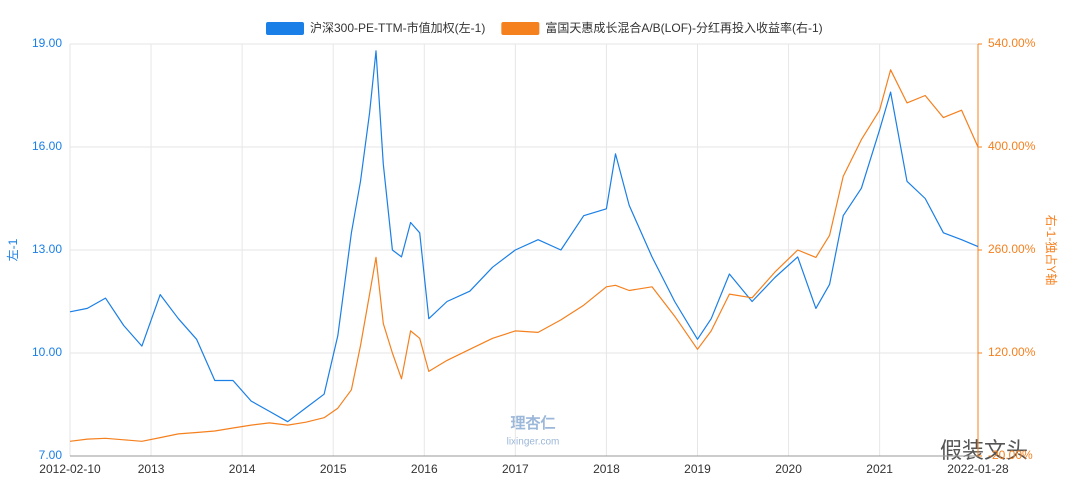  Describe the element at coordinates (51, 455) in the screenshot. I see `y-tick-label: 7.00` at that location.